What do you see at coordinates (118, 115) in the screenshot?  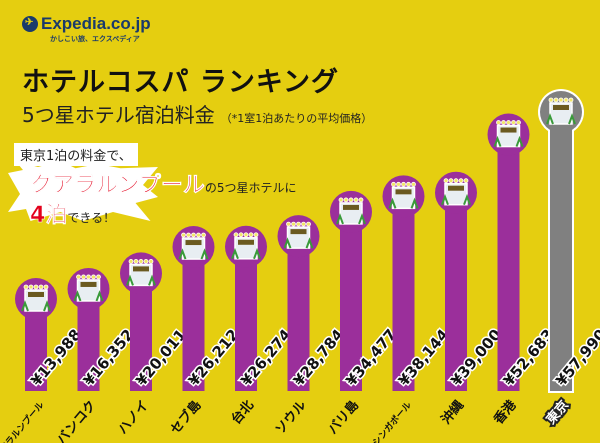 I see `subtitle-text: 5つ星ホテル宿泊料金` at bounding box center [118, 115].